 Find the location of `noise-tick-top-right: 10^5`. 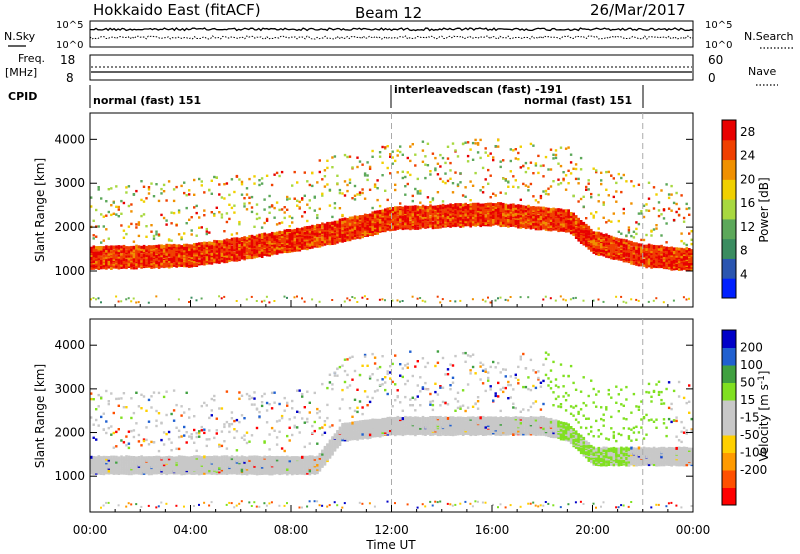

noise-tick-top-right: 10^5 is located at coordinates (718, 25).